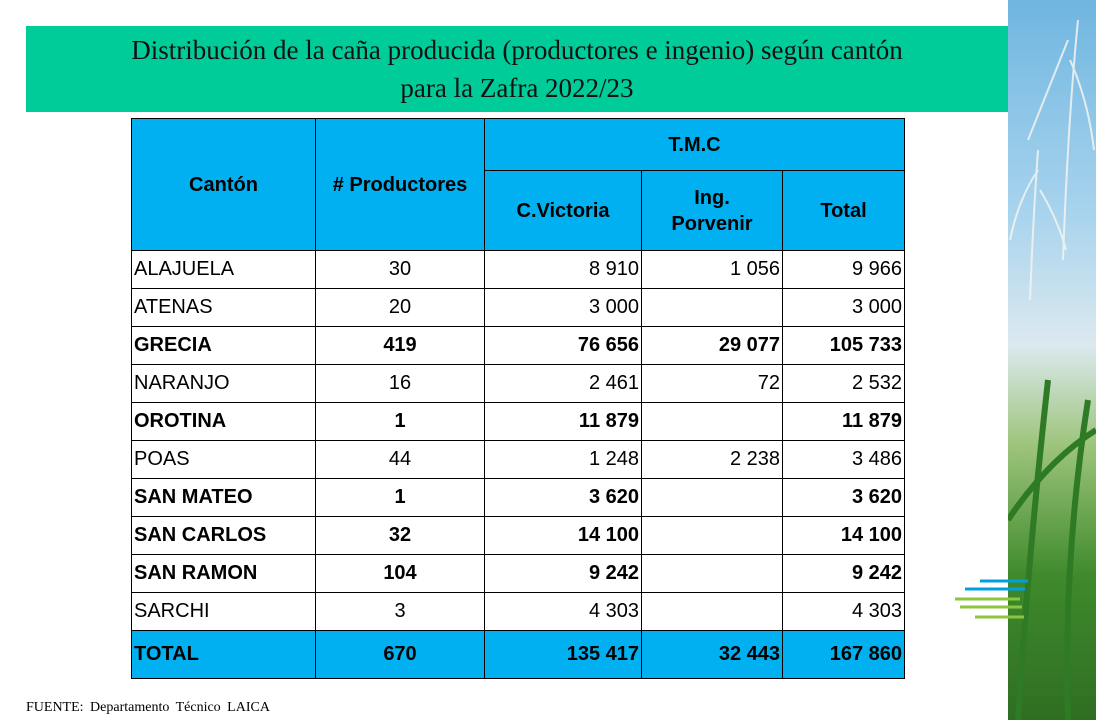 This screenshot has width=1096, height=725. Describe the element at coordinates (400, 459) in the screenshot. I see `table-cell: 44` at that location.